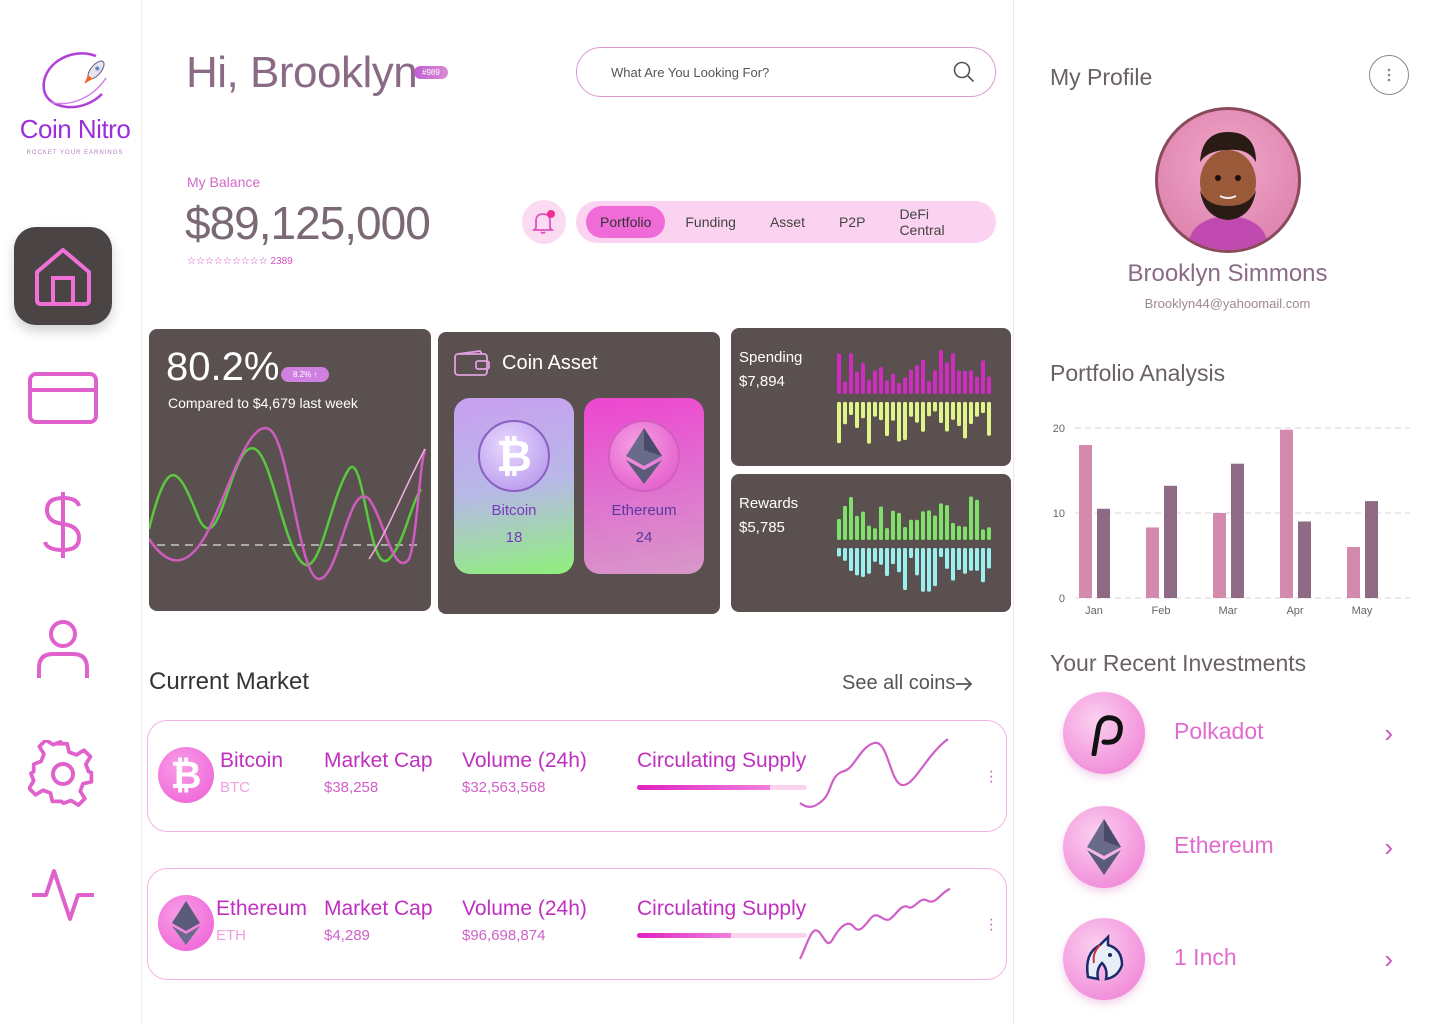 The image size is (1440, 1024). Describe the element at coordinates (782, 72) in the screenshot. I see `search-input` at that location.